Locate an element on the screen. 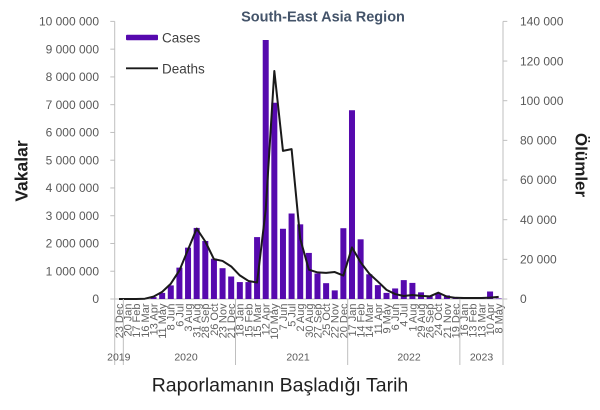  svg-text: 7 000 000 is located at coordinates (73, 105).